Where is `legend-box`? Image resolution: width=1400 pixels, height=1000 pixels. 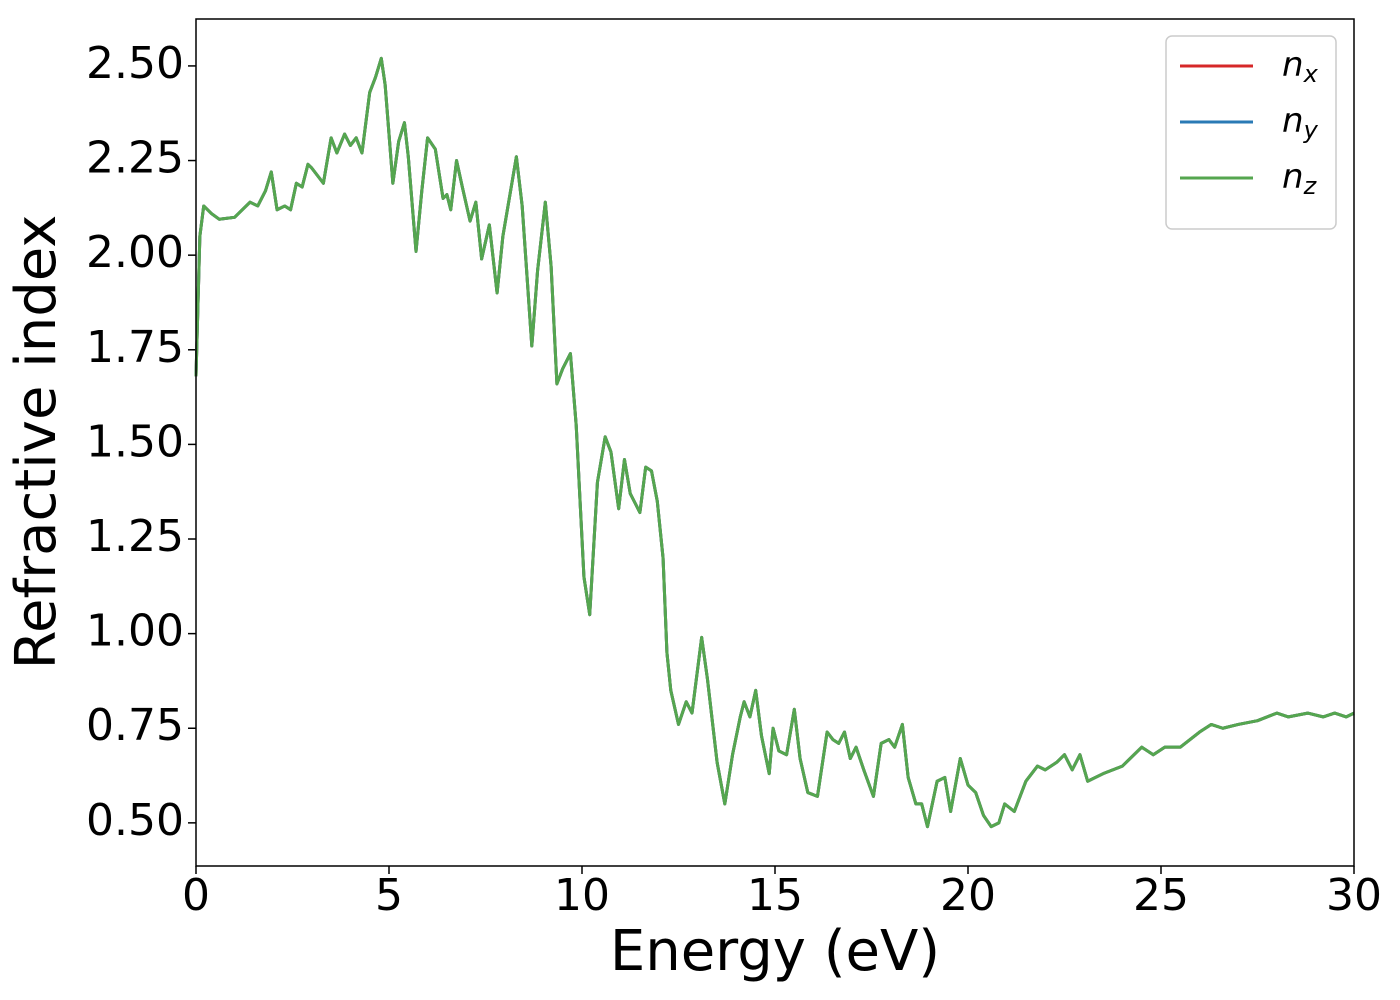
legend-box is located at coordinates (1251, 132).